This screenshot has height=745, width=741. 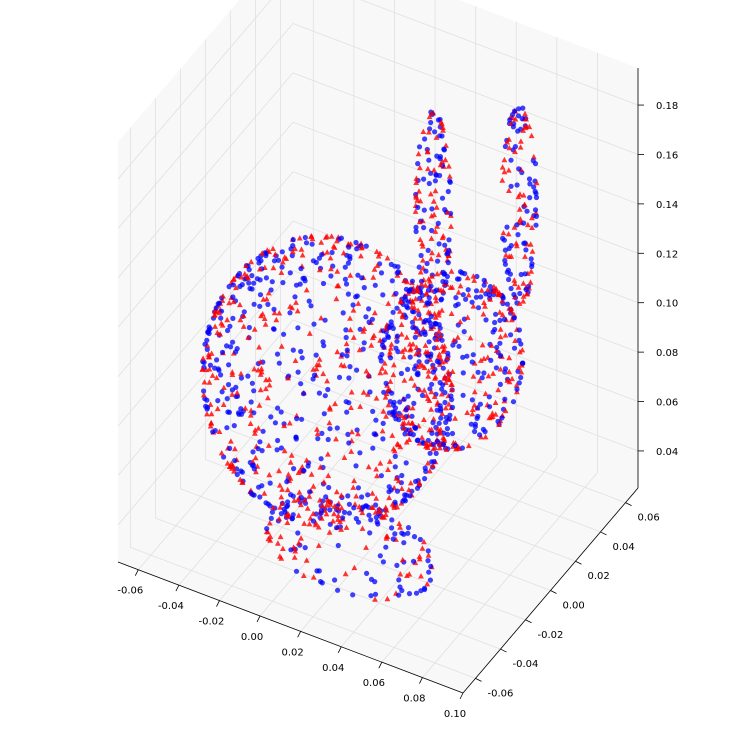 I want to click on x-tick-label: -0.06, so click(x=130, y=591).